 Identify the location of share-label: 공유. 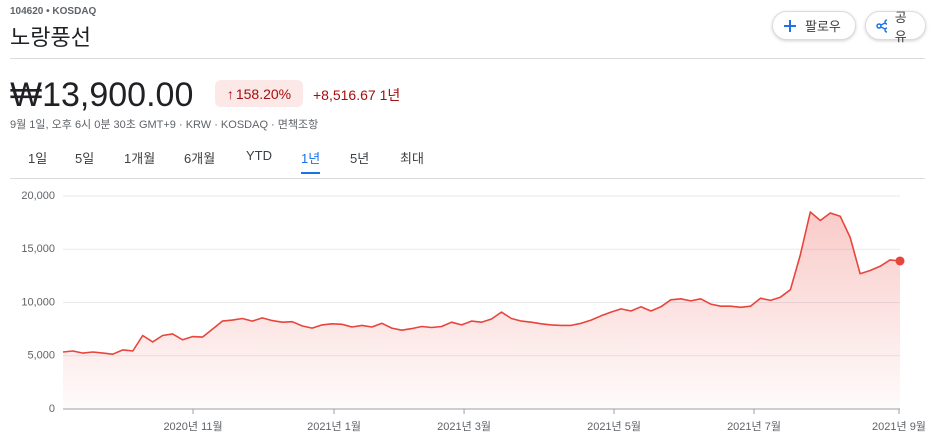
(900, 26).